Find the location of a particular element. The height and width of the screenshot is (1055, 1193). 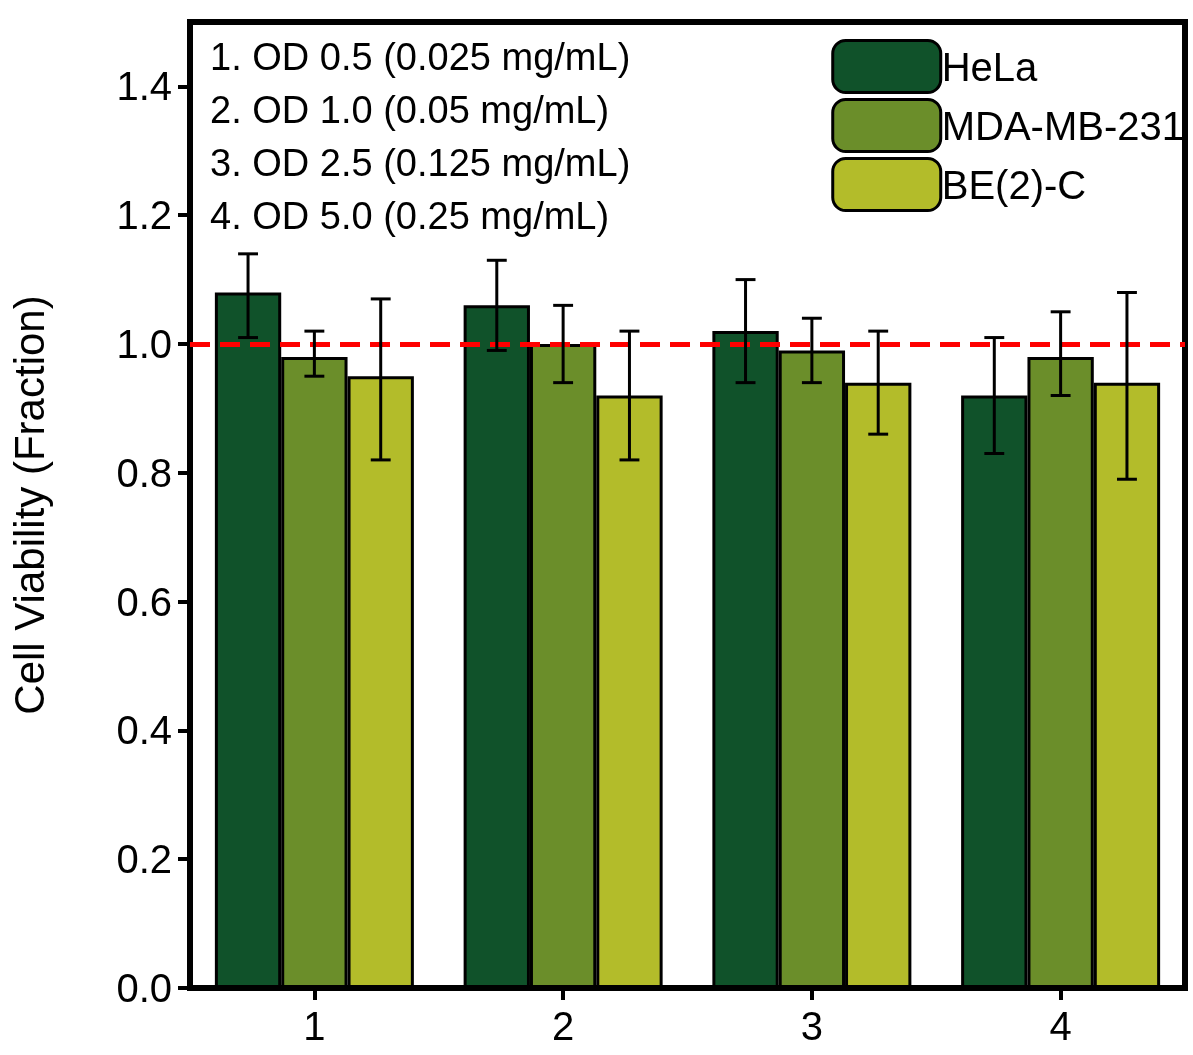

annotation: 1. OD 0.5 (0.025 mg/mL) is located at coordinates (420, 57).